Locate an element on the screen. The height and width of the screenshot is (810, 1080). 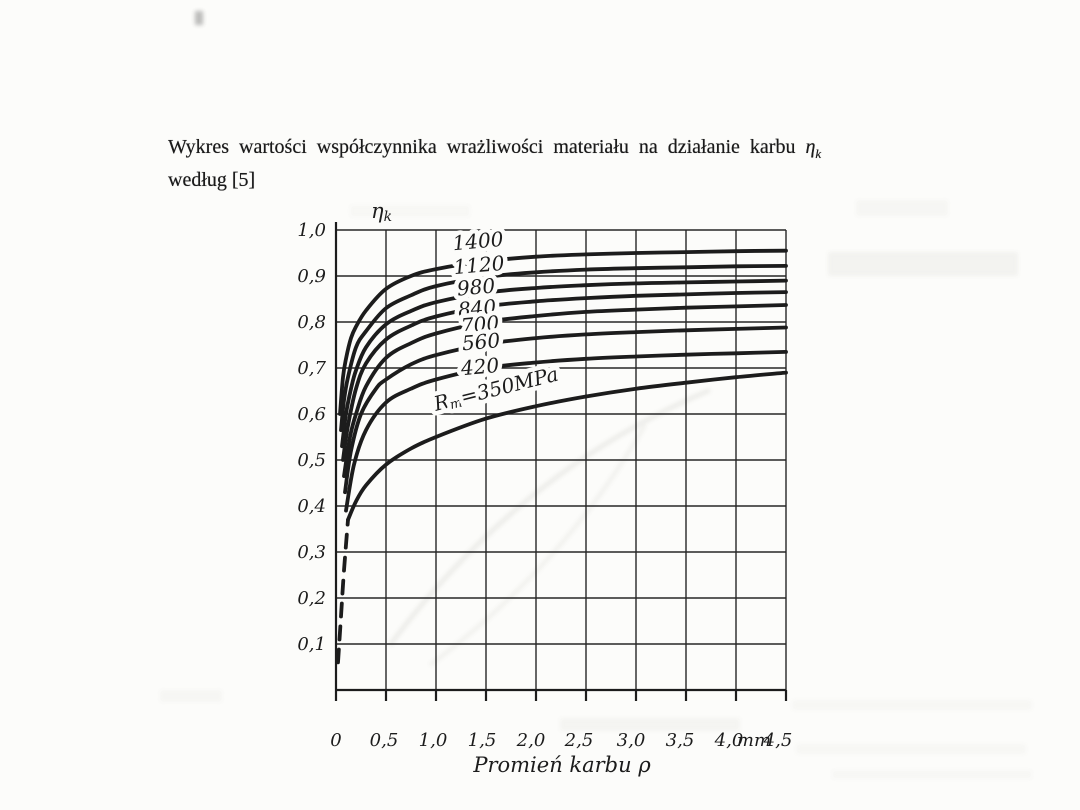
y-tick-label: 0,2 is located at coordinates (311, 598).